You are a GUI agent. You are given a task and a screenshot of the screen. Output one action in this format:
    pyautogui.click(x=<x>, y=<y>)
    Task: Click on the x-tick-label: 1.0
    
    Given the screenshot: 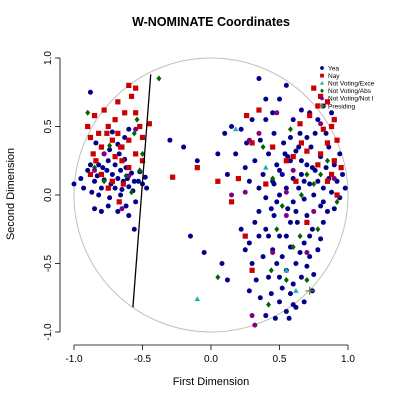 What is the action you would take?
    pyautogui.click(x=348, y=359)
    